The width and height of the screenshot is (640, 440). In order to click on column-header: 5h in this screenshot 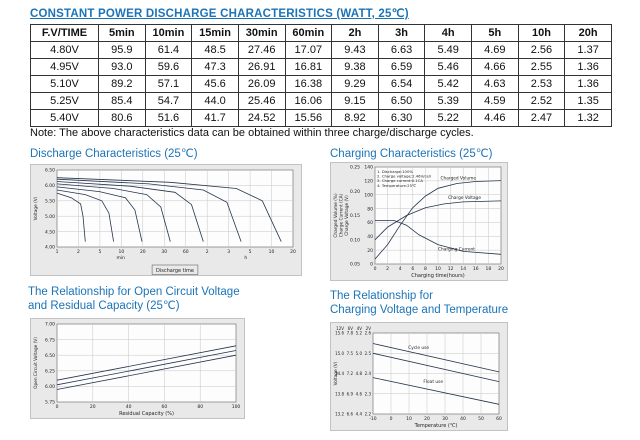, I will do `click(495, 33)`.